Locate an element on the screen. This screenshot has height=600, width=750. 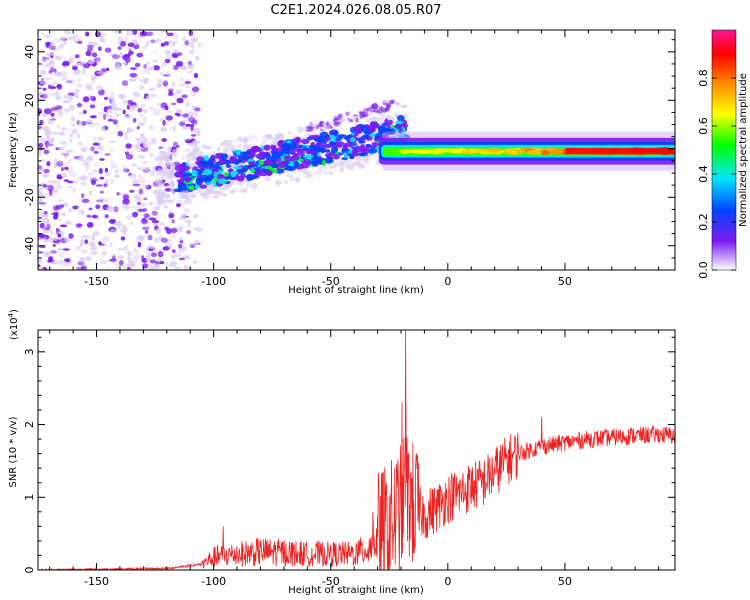
x-tick-label: -100 is located at coordinates (213, 581).